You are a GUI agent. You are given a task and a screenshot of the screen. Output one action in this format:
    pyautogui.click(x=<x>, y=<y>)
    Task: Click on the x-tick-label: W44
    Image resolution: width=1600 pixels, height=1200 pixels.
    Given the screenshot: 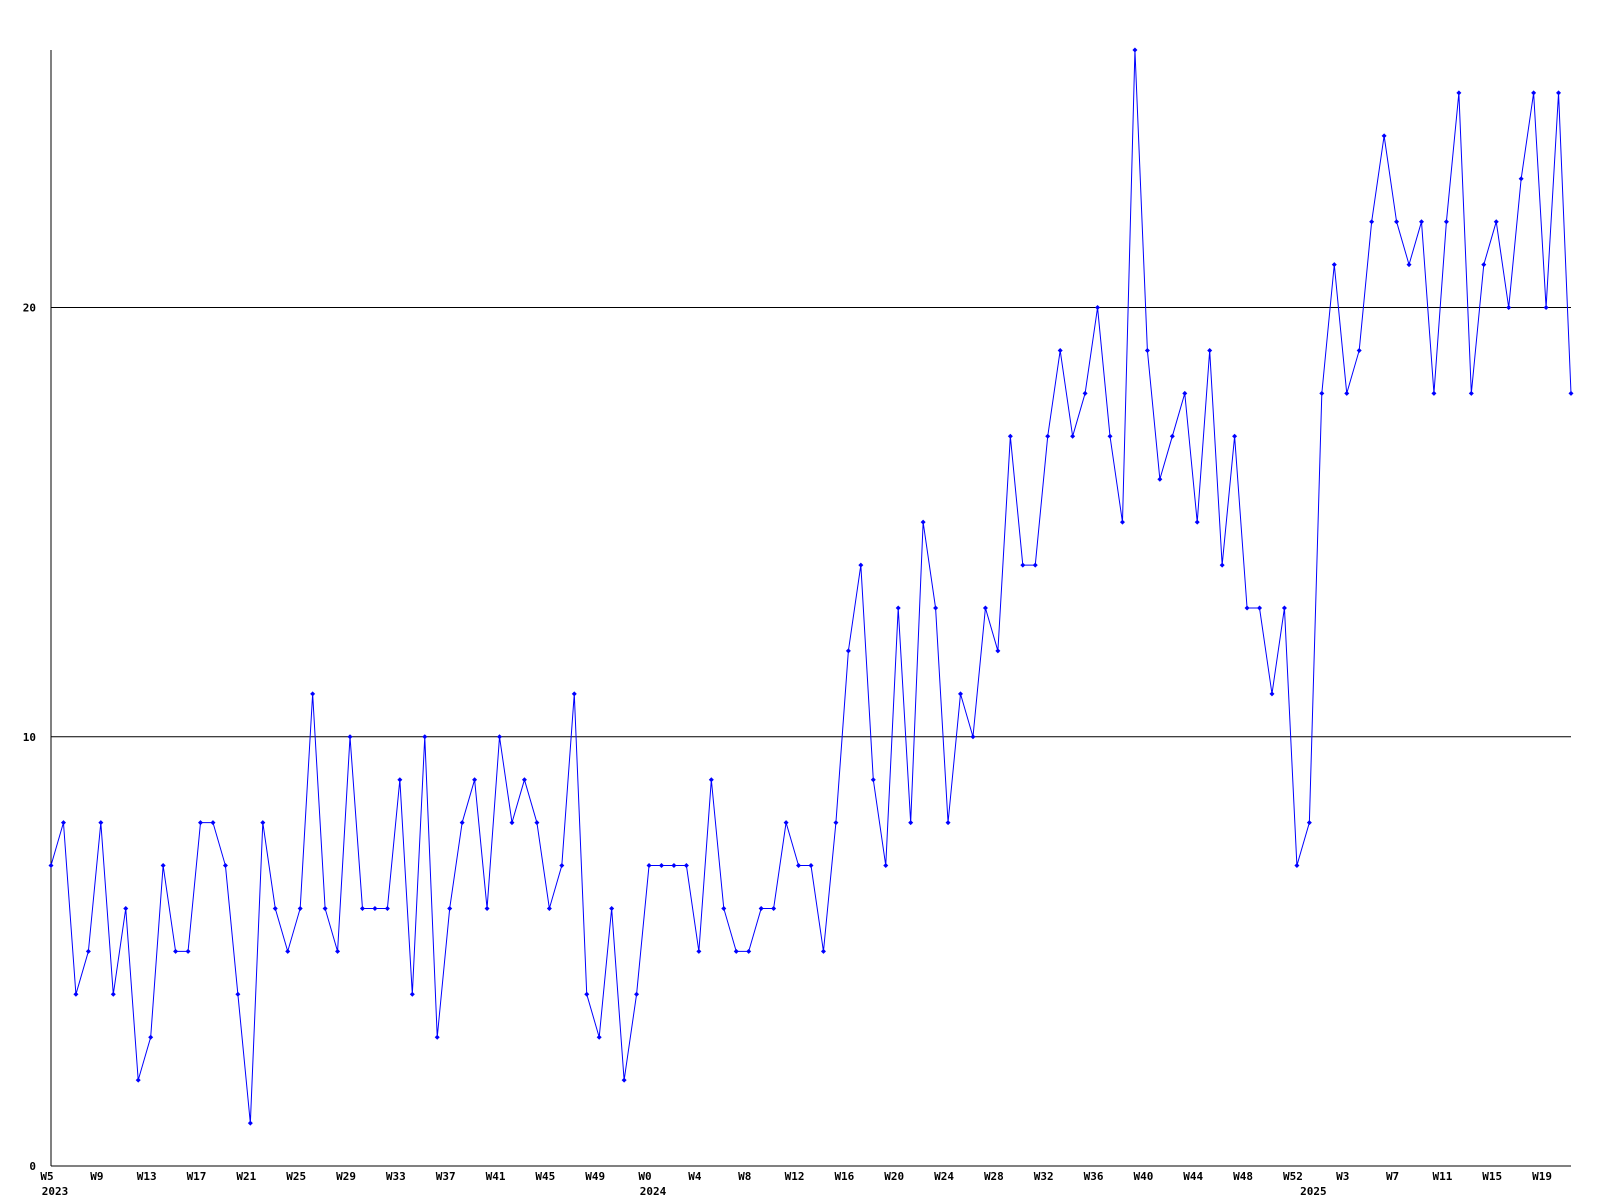 What is the action you would take?
    pyautogui.click(x=1193, y=1176)
    